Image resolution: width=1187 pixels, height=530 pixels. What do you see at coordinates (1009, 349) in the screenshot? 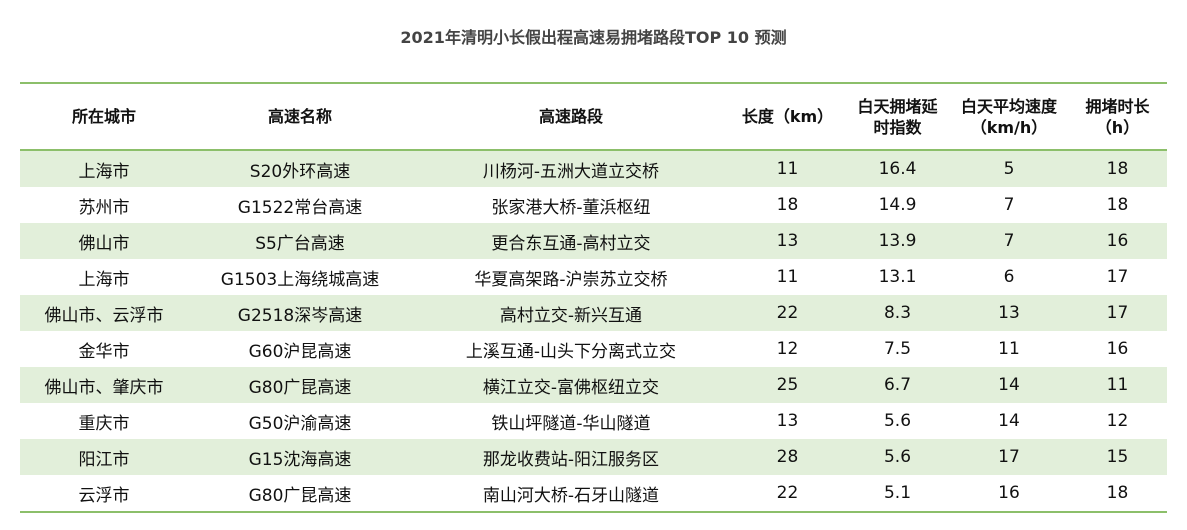
I see `cell-avg-speed: 11` at bounding box center [1009, 349].